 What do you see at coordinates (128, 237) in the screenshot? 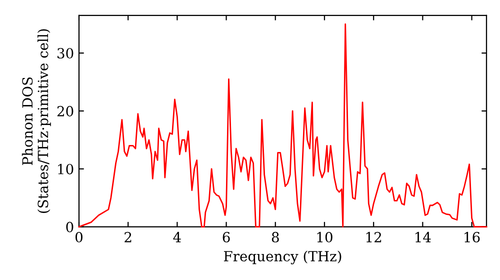
I see `x-tick-label: 2` at bounding box center [128, 237].